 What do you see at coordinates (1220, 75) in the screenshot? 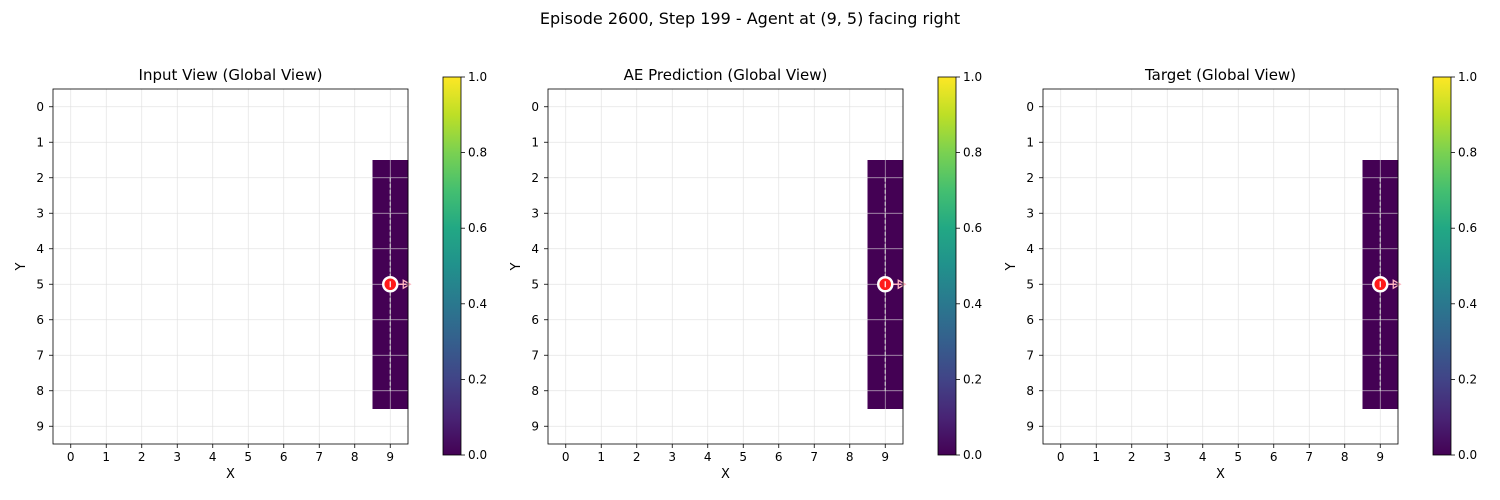
I see `panel-title: Target (Global View)` at bounding box center [1220, 75].